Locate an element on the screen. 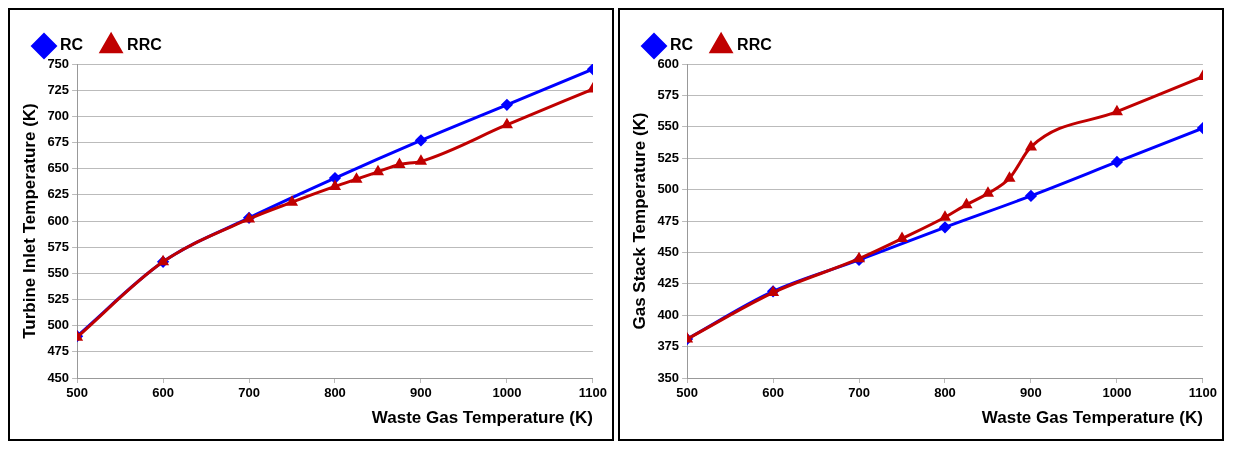 The height and width of the screenshot is (451, 1233). y-tick-label: 375 is located at coordinates (668, 346).